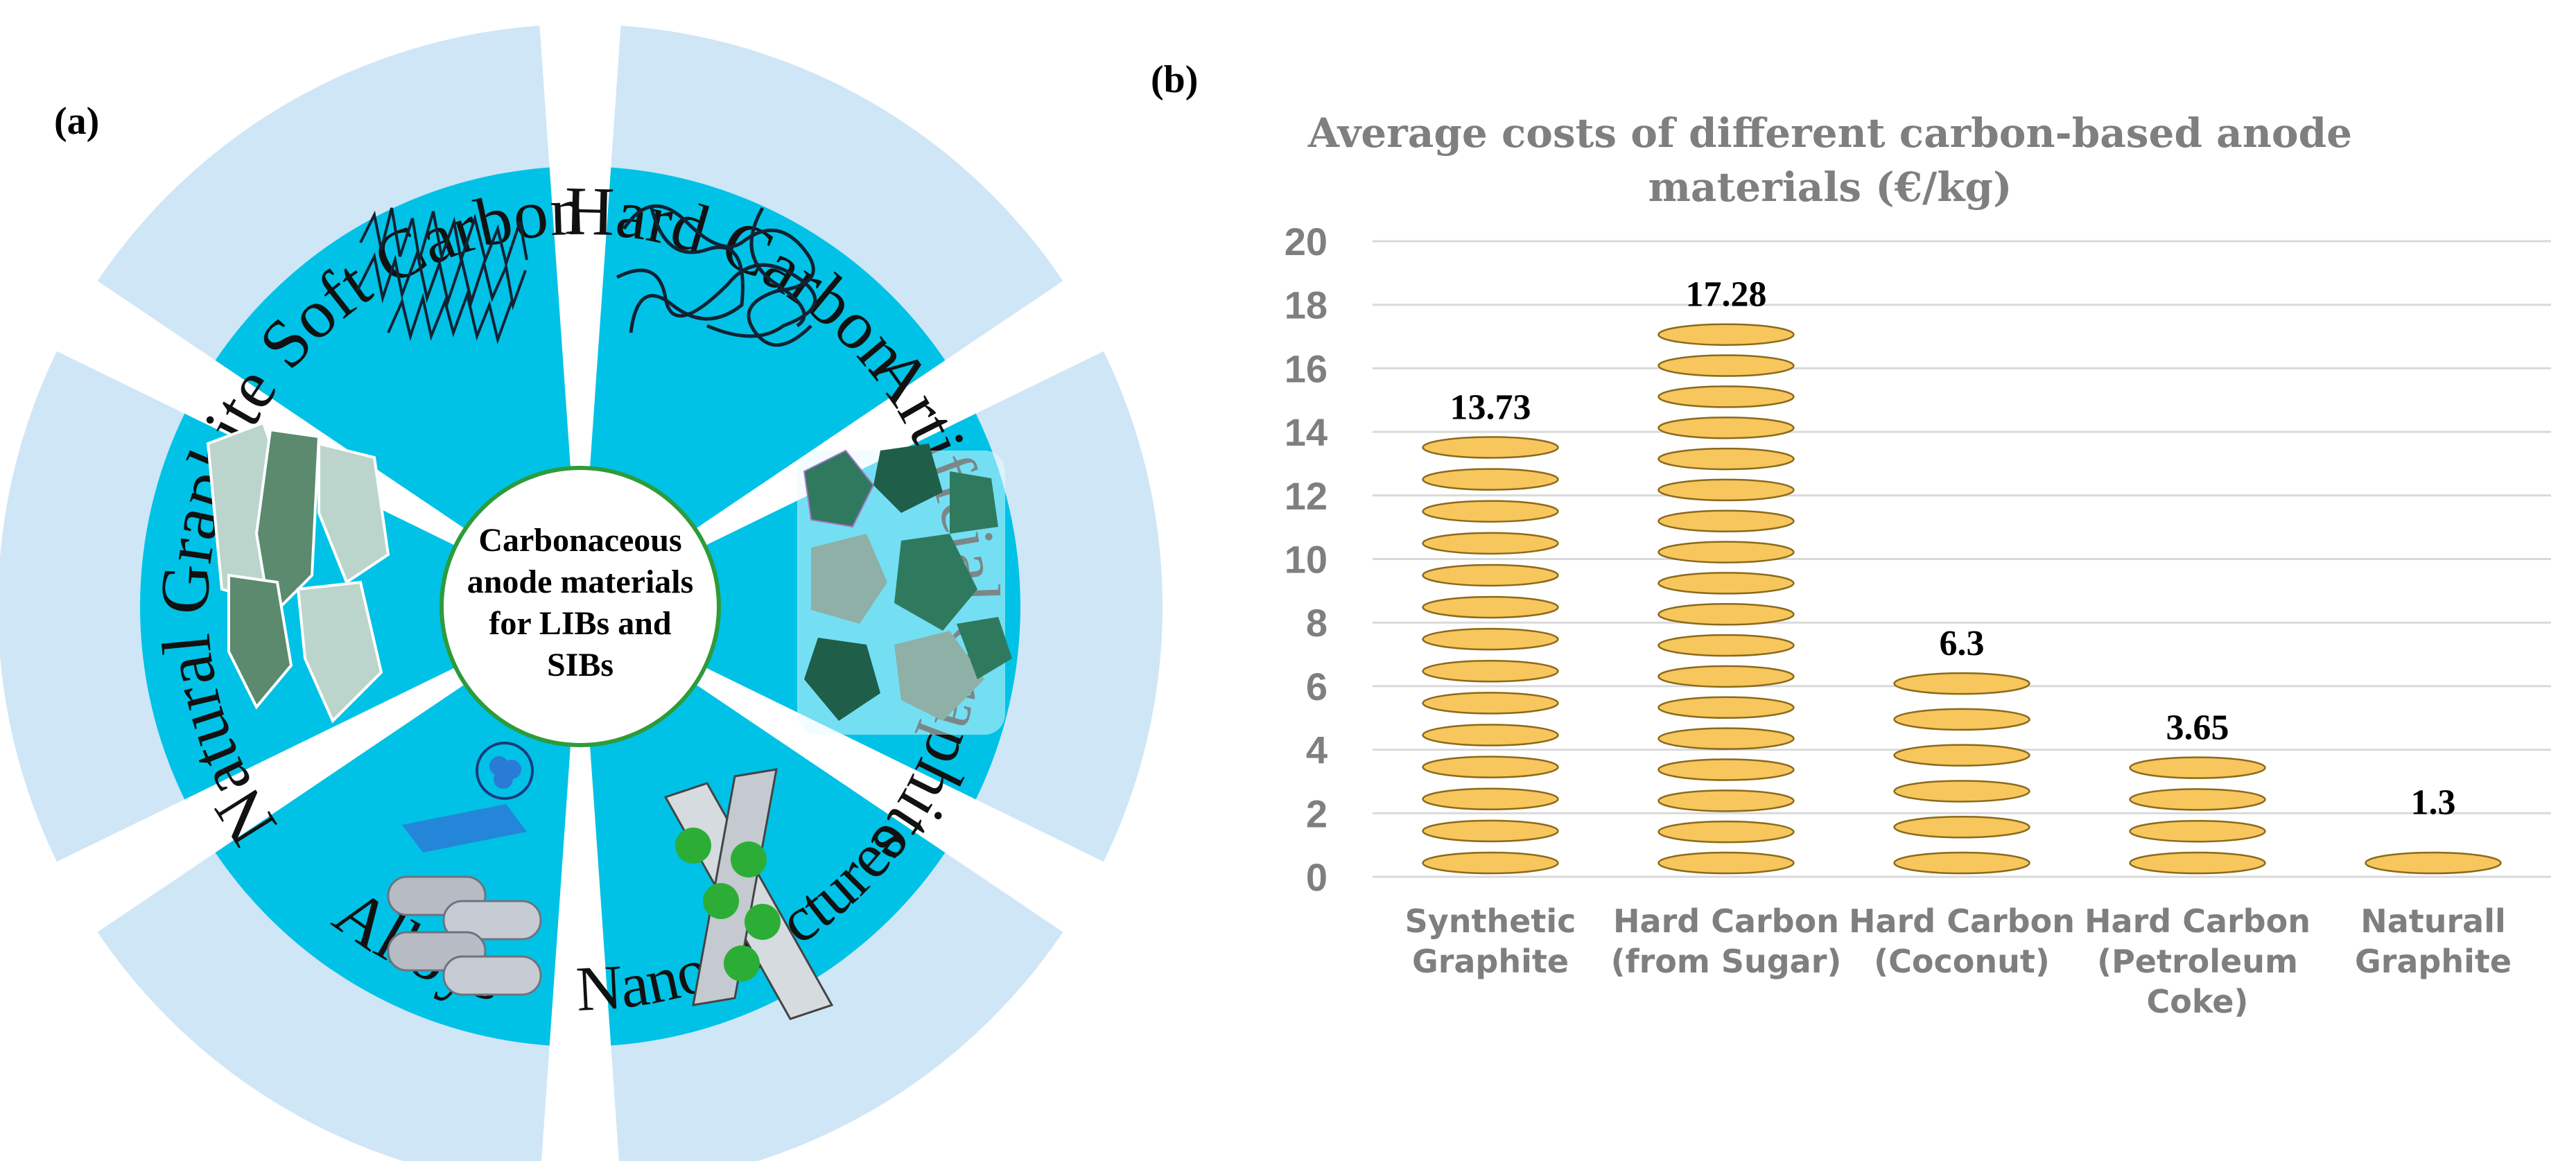  Describe the element at coordinates (1069, 607) in the screenshot. I see `outer-ring-artificial-graphite` at that location.